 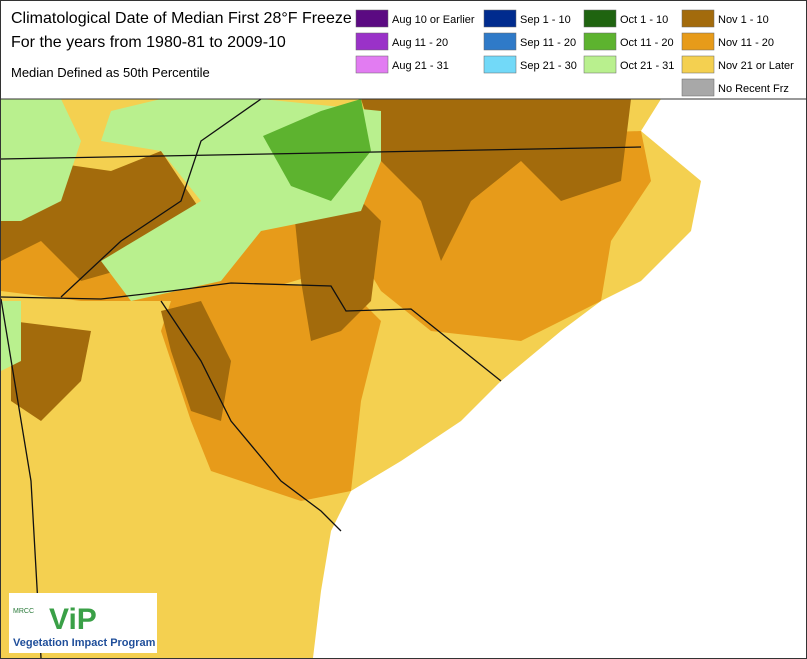 I want to click on legend-label: Oct 1 - 10, so click(x=644, y=20).